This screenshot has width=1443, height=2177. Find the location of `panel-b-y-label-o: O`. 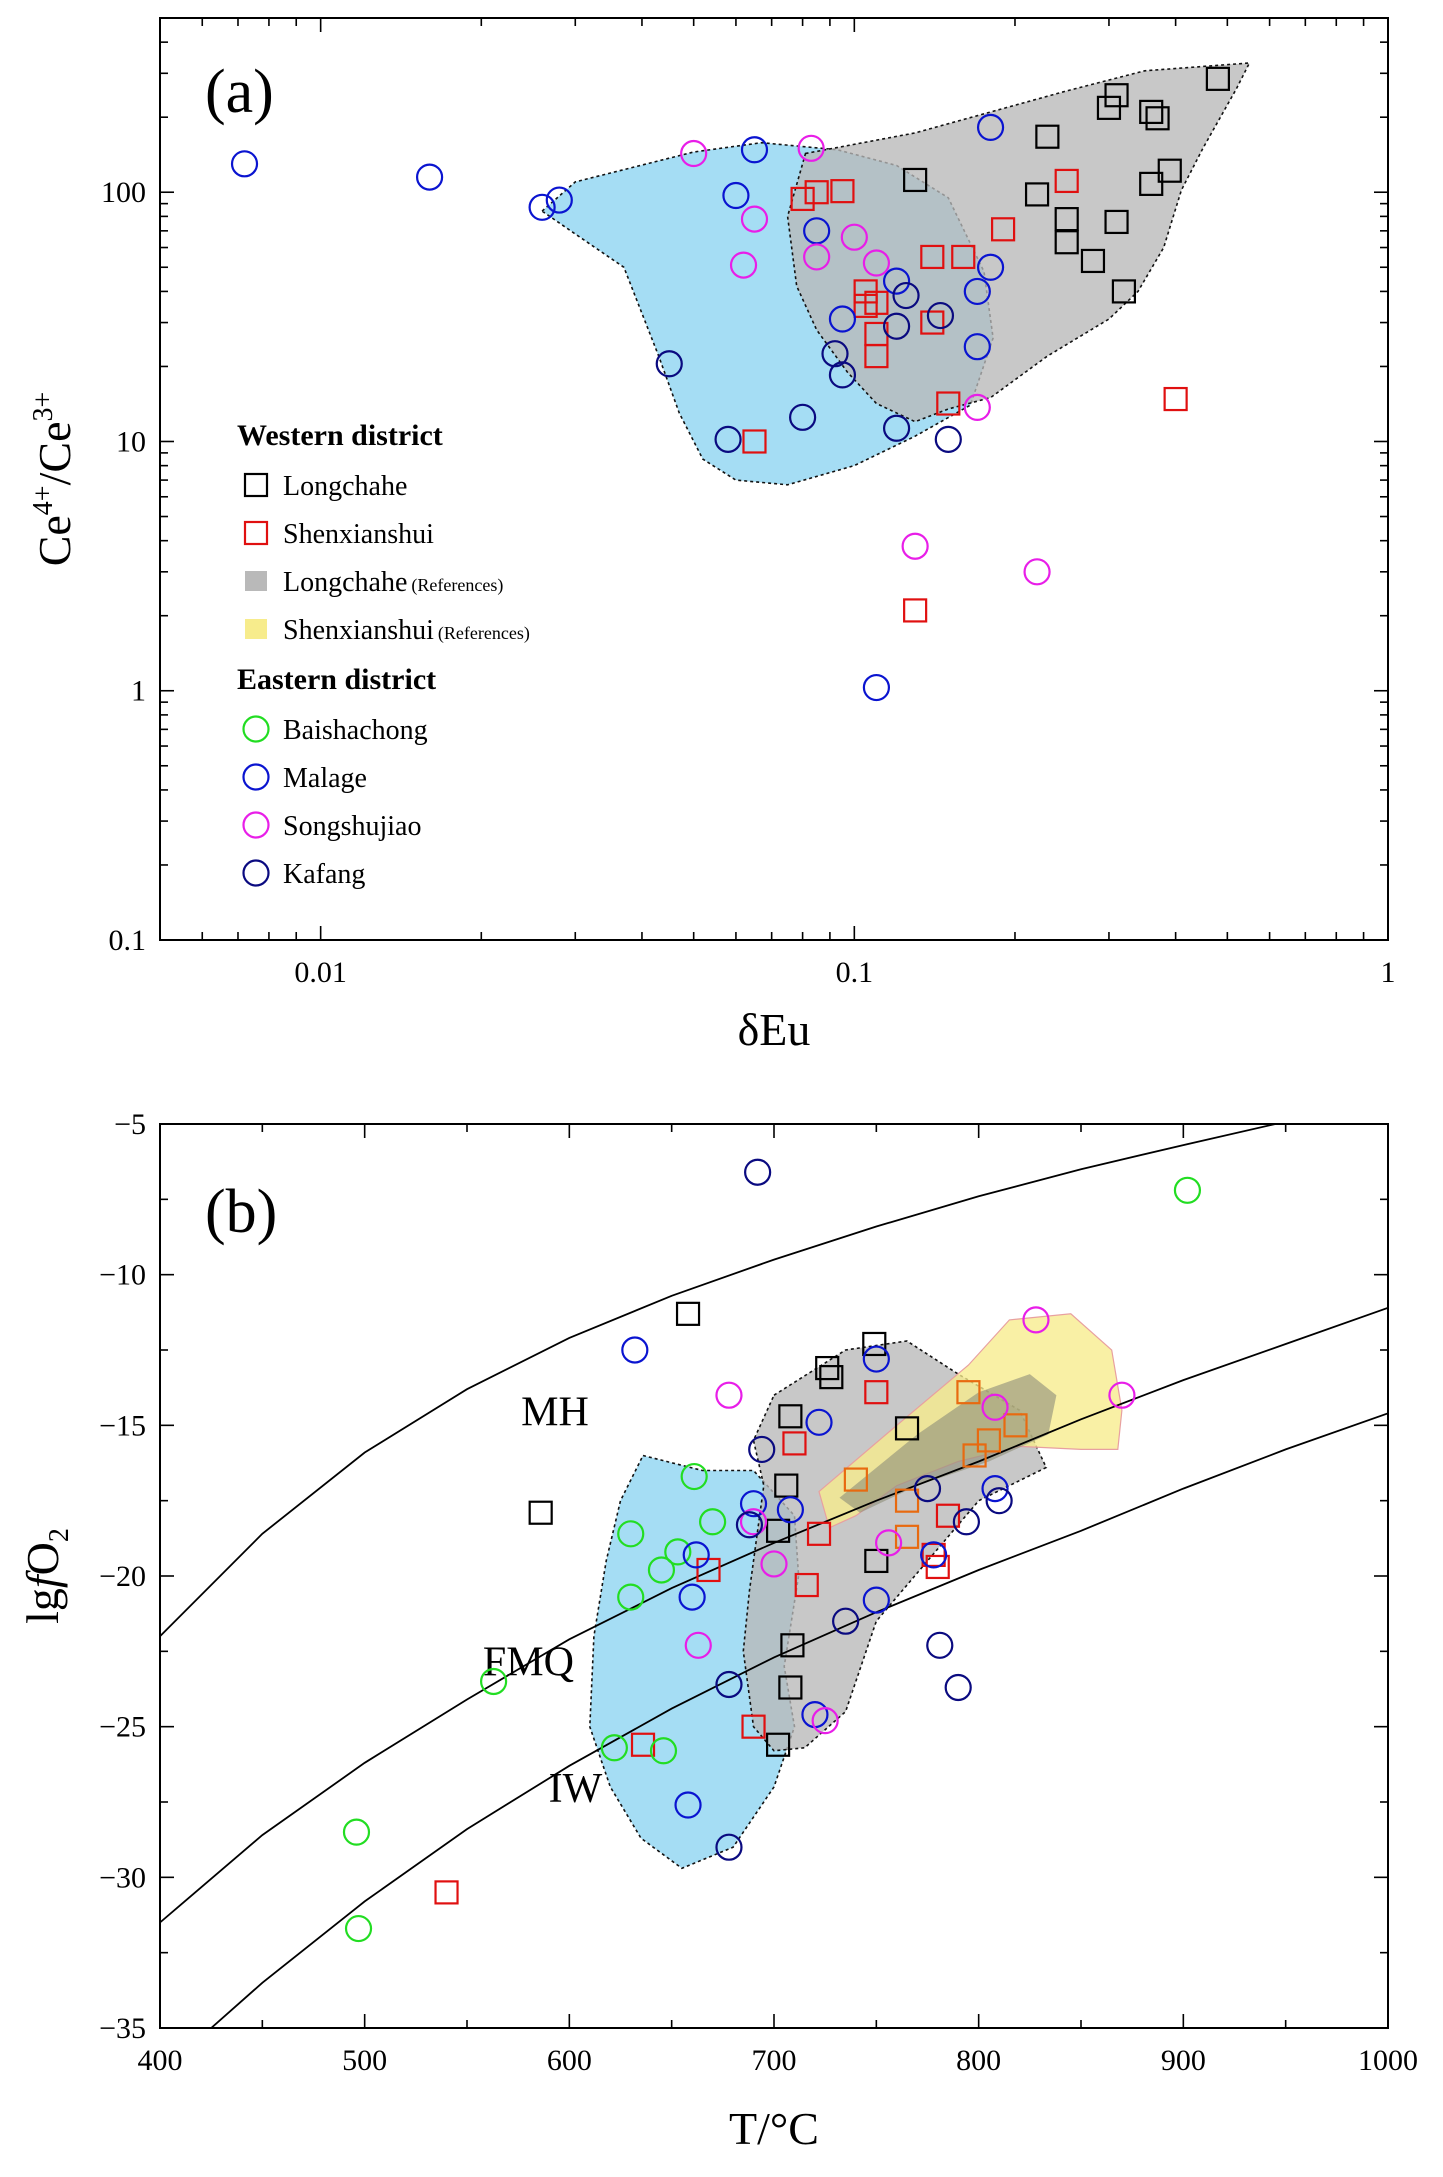

panel-b-y-label-o: O is located at coordinates (42, 1558).